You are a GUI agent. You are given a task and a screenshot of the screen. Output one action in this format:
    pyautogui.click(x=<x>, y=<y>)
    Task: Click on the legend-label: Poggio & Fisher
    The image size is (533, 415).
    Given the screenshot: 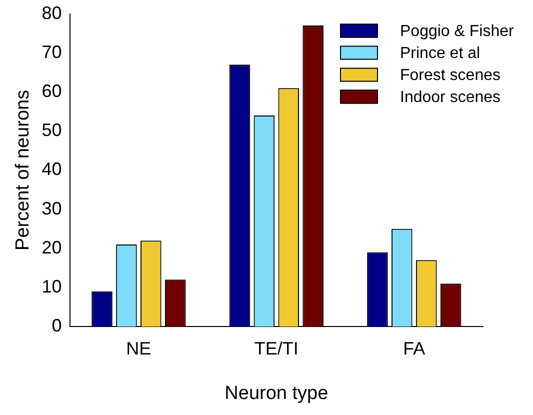 What is the action you would take?
    pyautogui.click(x=457, y=31)
    